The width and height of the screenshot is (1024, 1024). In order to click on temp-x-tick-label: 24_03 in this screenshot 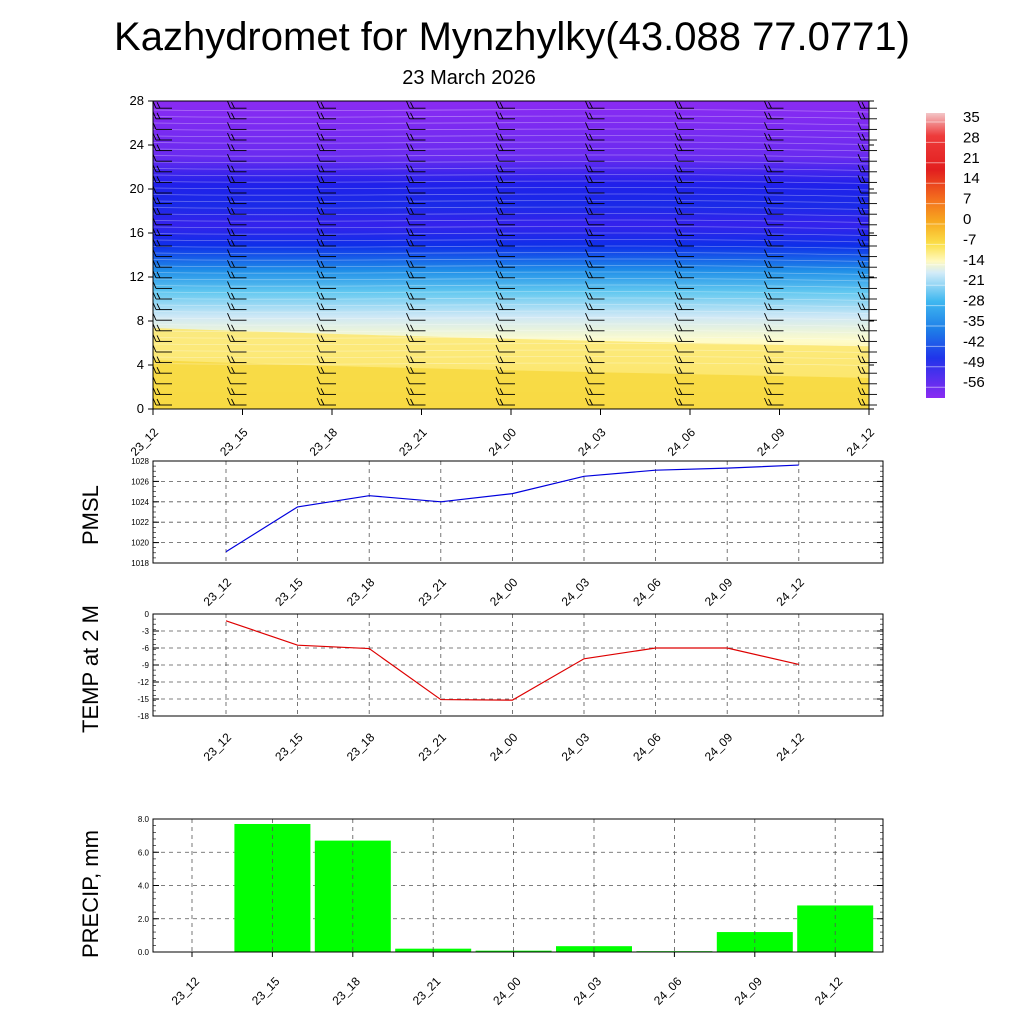, I will do `click(576, 747)`.